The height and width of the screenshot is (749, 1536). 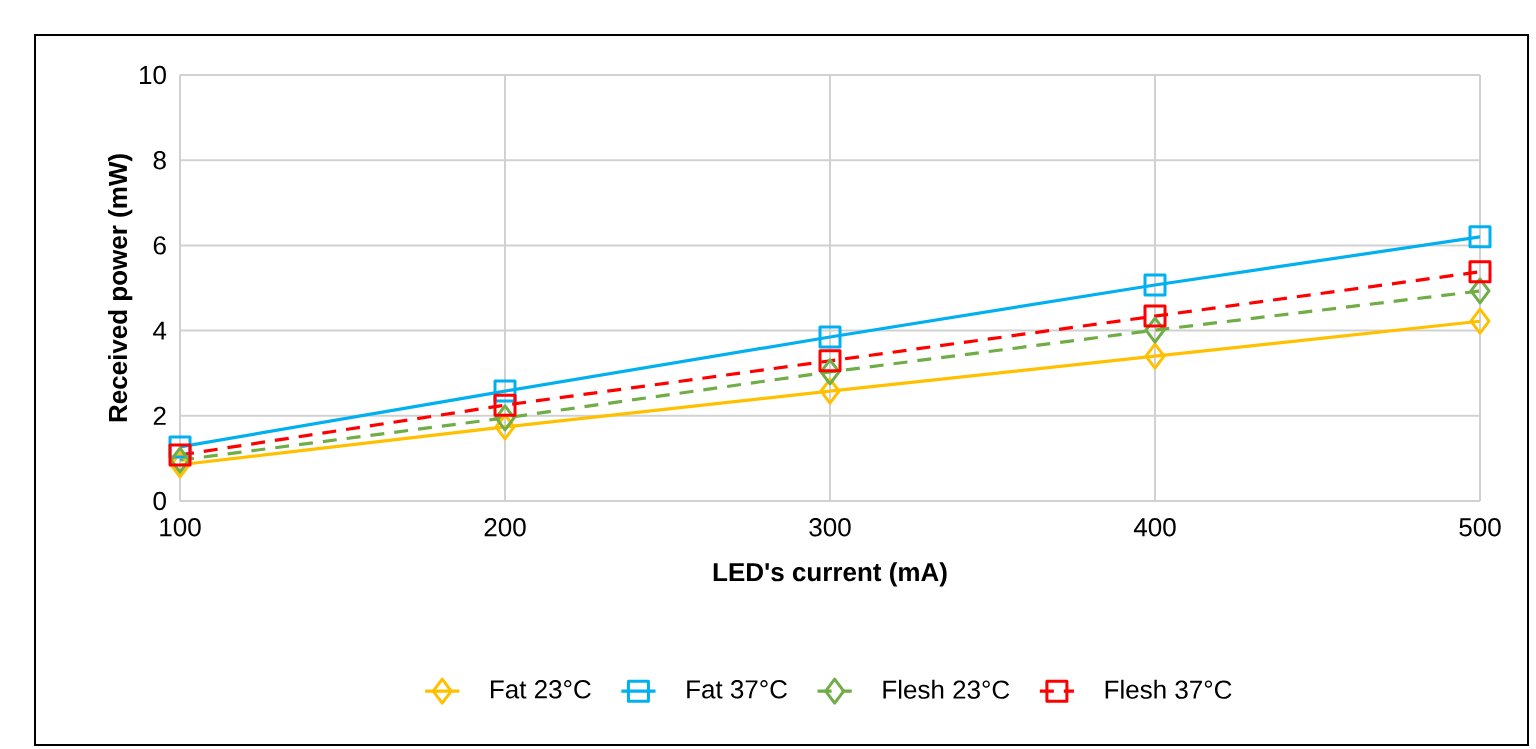 What do you see at coordinates (159, 415) in the screenshot?
I see `y-tick-label: 2` at bounding box center [159, 415].